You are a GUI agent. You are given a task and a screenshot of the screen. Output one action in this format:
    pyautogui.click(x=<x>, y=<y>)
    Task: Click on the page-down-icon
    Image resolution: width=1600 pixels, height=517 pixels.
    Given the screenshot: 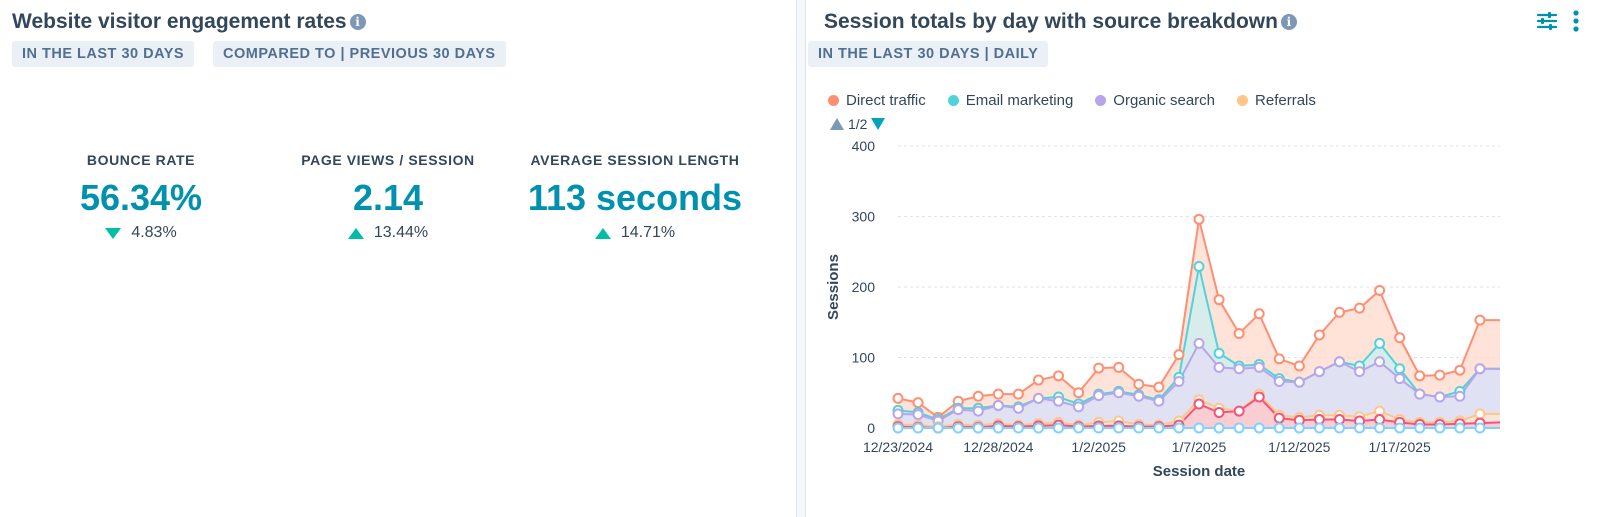 What is the action you would take?
    pyautogui.click(x=878, y=124)
    